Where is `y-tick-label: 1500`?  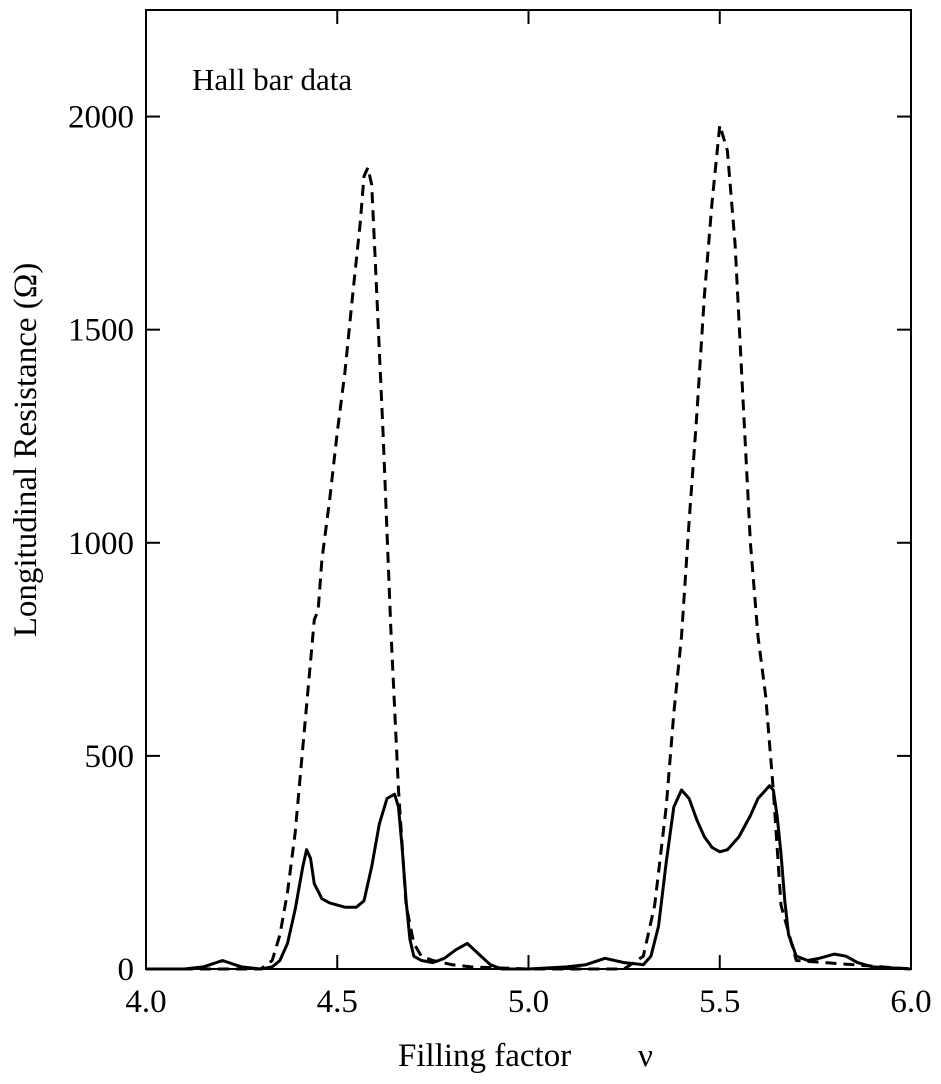 y-tick-label: 1500 is located at coordinates (101, 331).